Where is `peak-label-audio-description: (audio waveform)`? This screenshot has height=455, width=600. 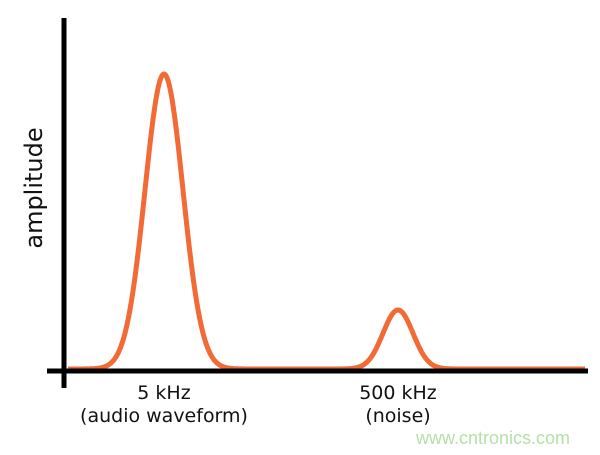
peak-label-audio-description: (audio waveform) is located at coordinates (164, 416).